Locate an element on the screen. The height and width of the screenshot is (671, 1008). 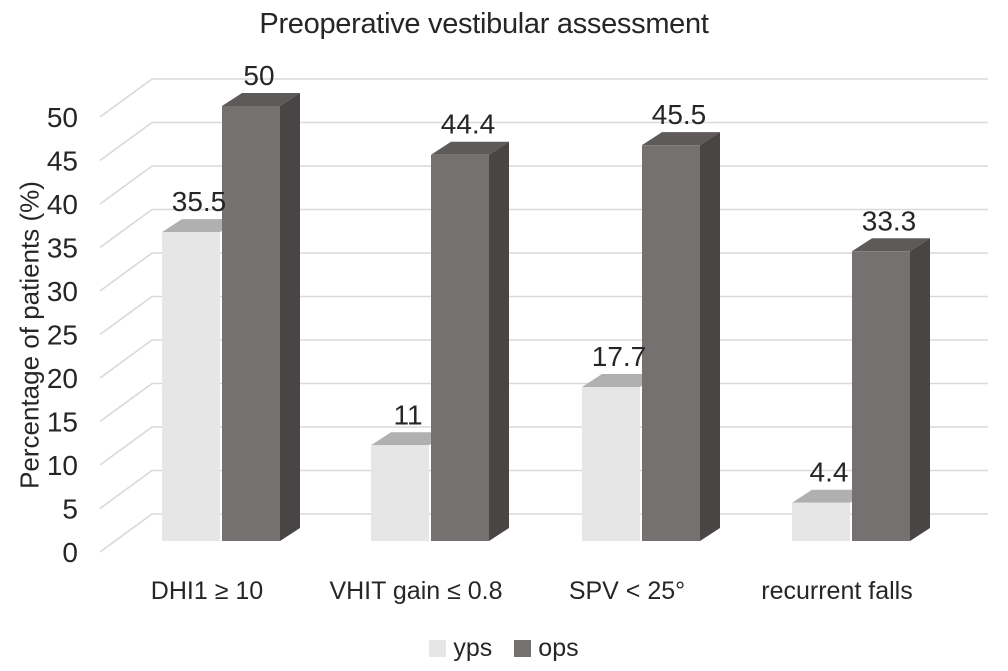
y-tick-label: 0 is located at coordinates (70, 552).